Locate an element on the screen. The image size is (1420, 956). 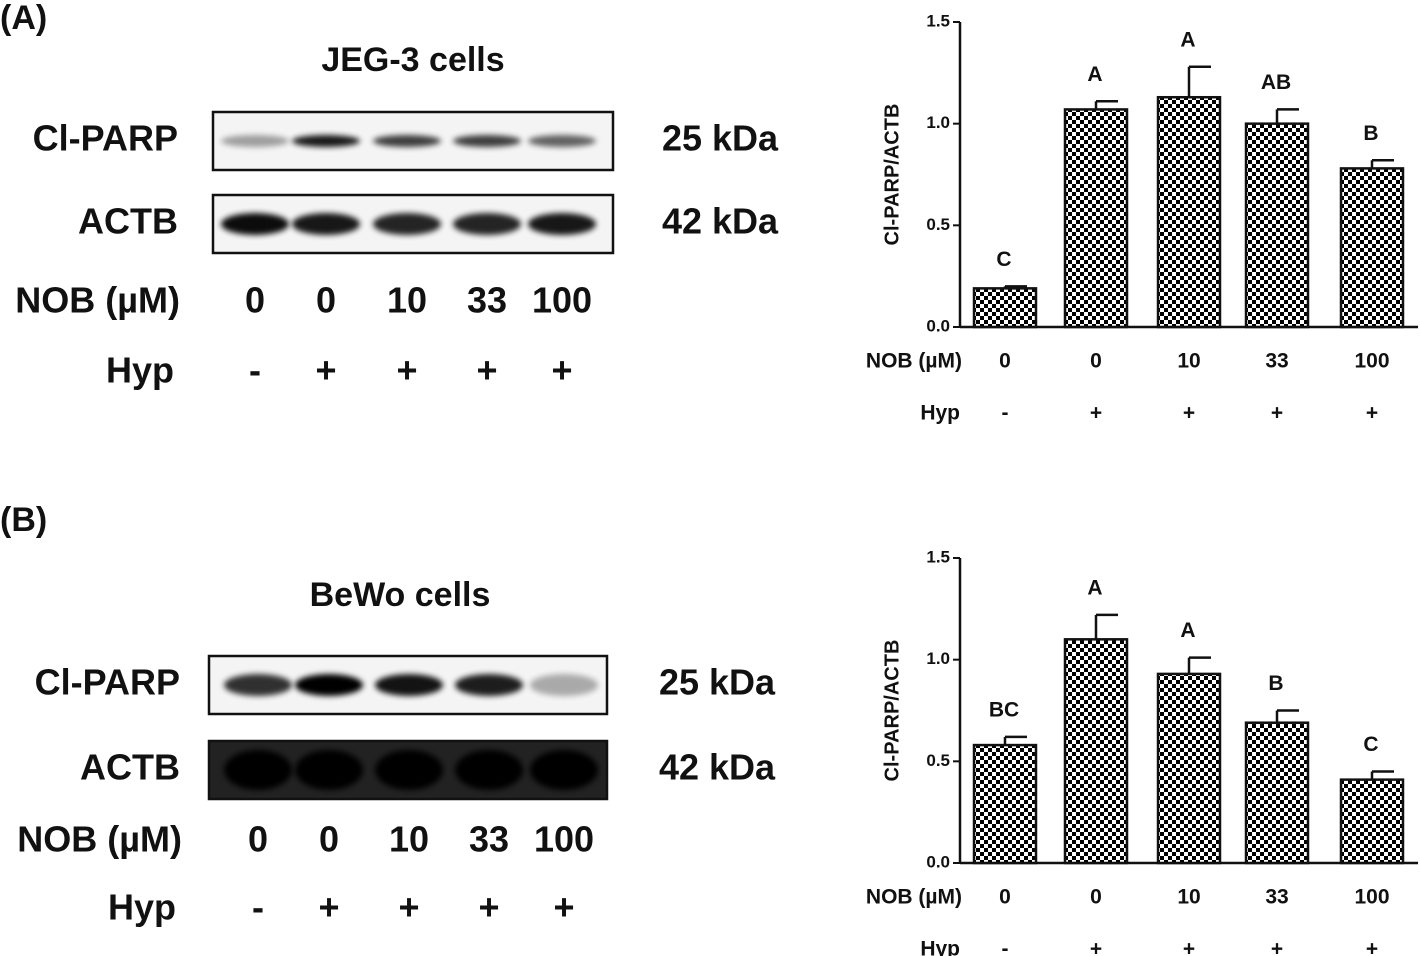
blot-title: JEG-3 cells is located at coordinates (412, 60).